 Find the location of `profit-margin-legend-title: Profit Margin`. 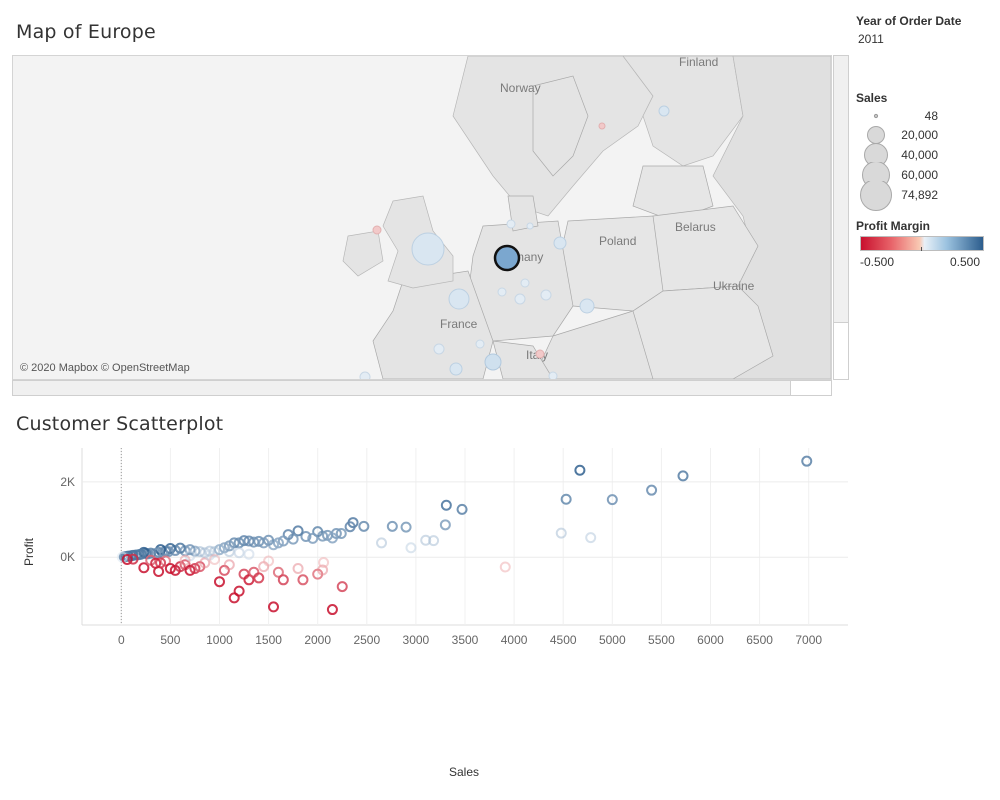

profit-margin-legend-title: Profit Margin is located at coordinates (893, 226).